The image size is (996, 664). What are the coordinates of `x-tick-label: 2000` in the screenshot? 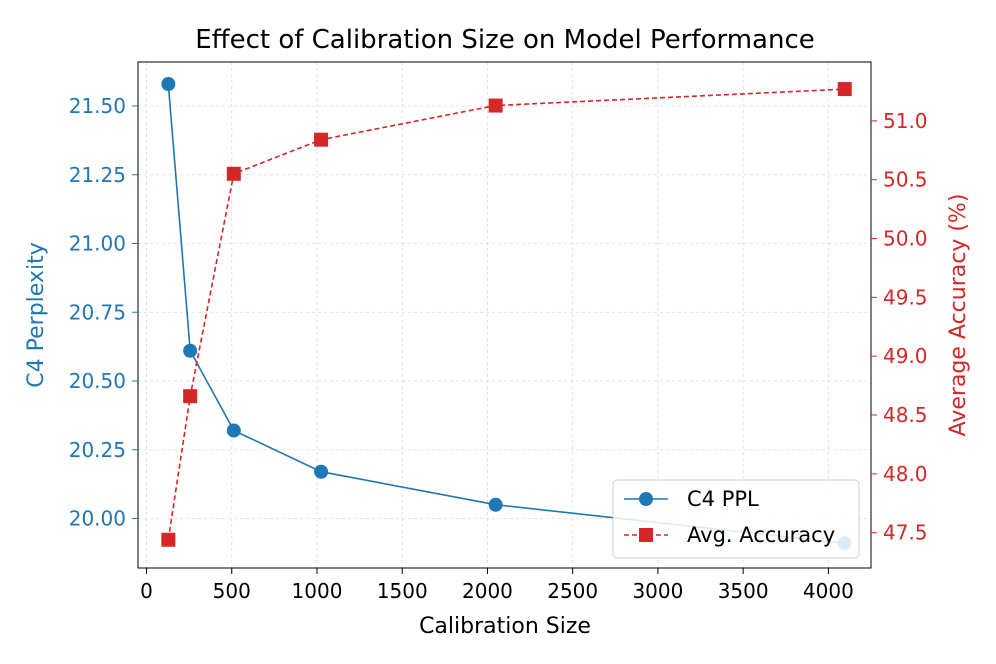 It's located at (487, 591).